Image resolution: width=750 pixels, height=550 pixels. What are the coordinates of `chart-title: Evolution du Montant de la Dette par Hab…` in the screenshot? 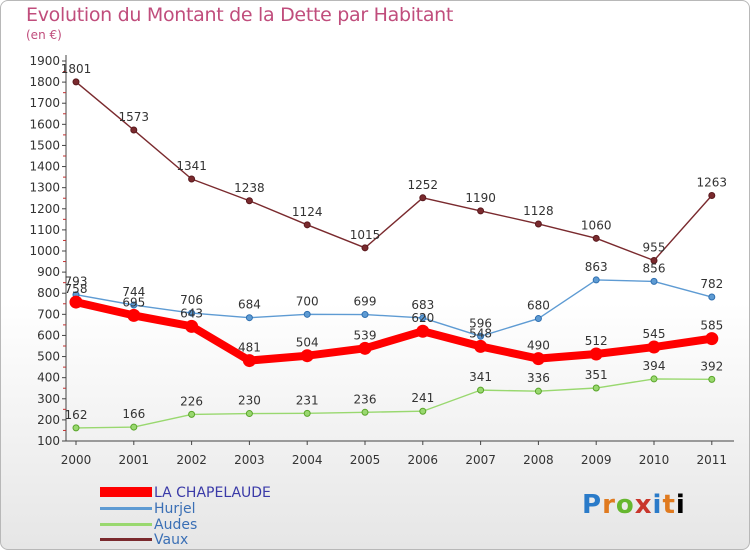 It's located at (240, 15).